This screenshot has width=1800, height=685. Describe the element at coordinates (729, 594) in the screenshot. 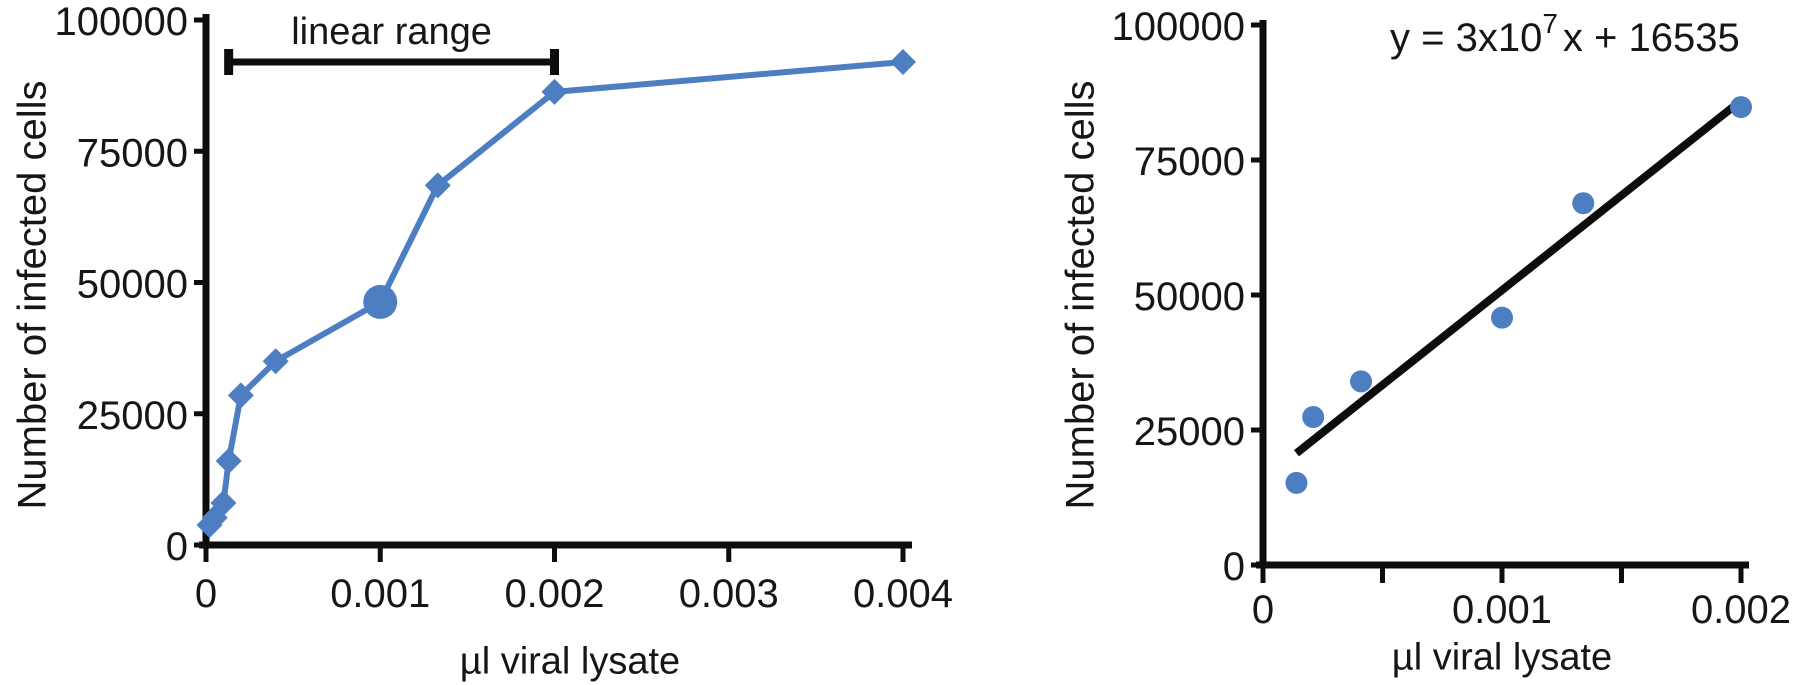

I see `x-tick-label: 0.003` at that location.